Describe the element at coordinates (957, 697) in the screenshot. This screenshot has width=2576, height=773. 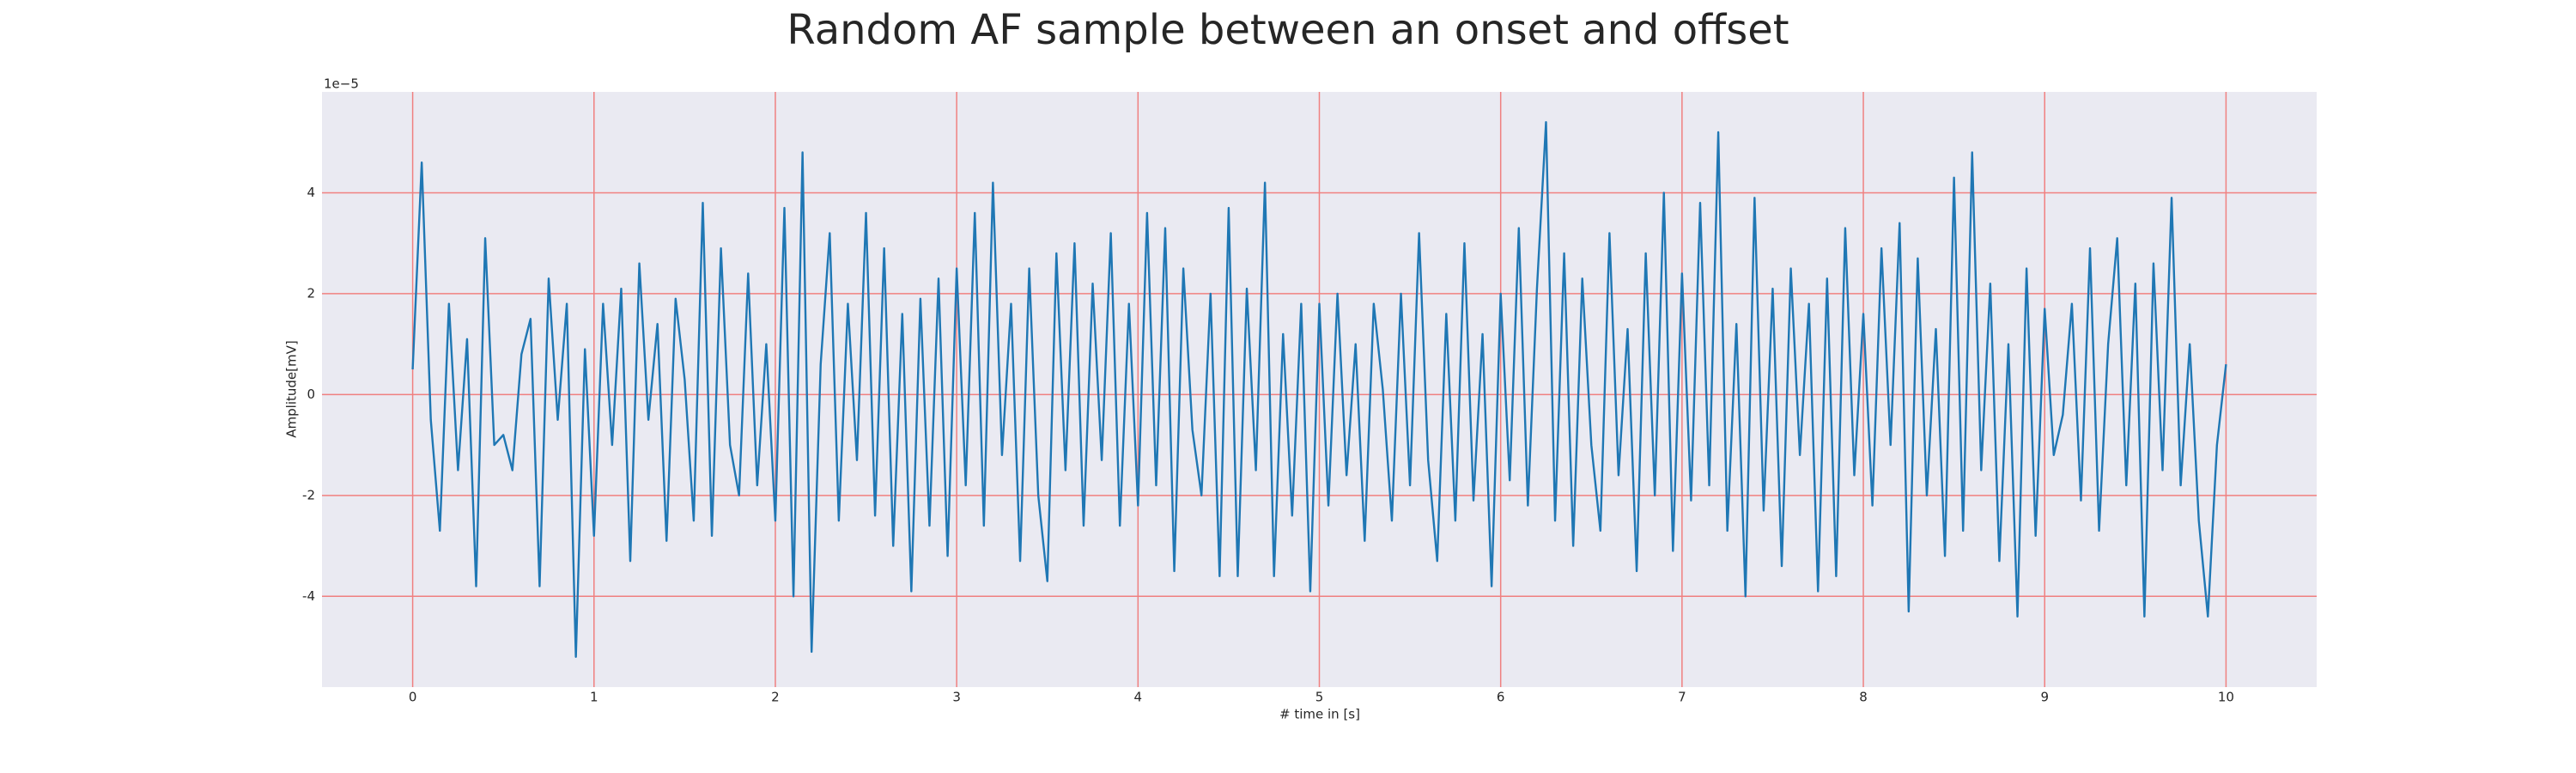
I see `x-tick-label: 3` at that location.